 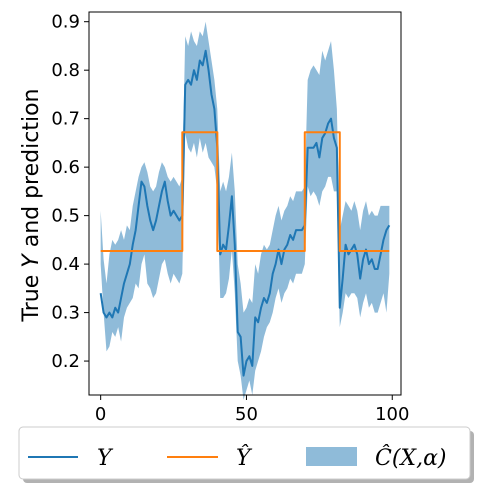 What do you see at coordinates (65, 70) in the screenshot?
I see `y-tick-label: 0.8` at bounding box center [65, 70].